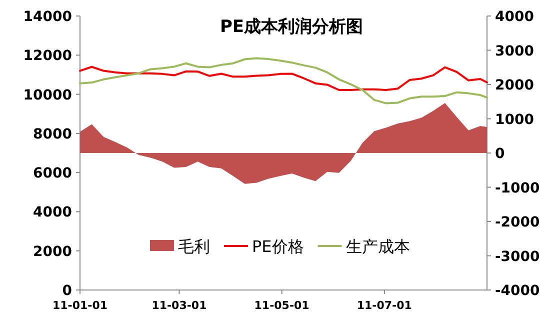 The image size is (553, 320). I want to click on legend-label: PE价格, so click(278, 246).